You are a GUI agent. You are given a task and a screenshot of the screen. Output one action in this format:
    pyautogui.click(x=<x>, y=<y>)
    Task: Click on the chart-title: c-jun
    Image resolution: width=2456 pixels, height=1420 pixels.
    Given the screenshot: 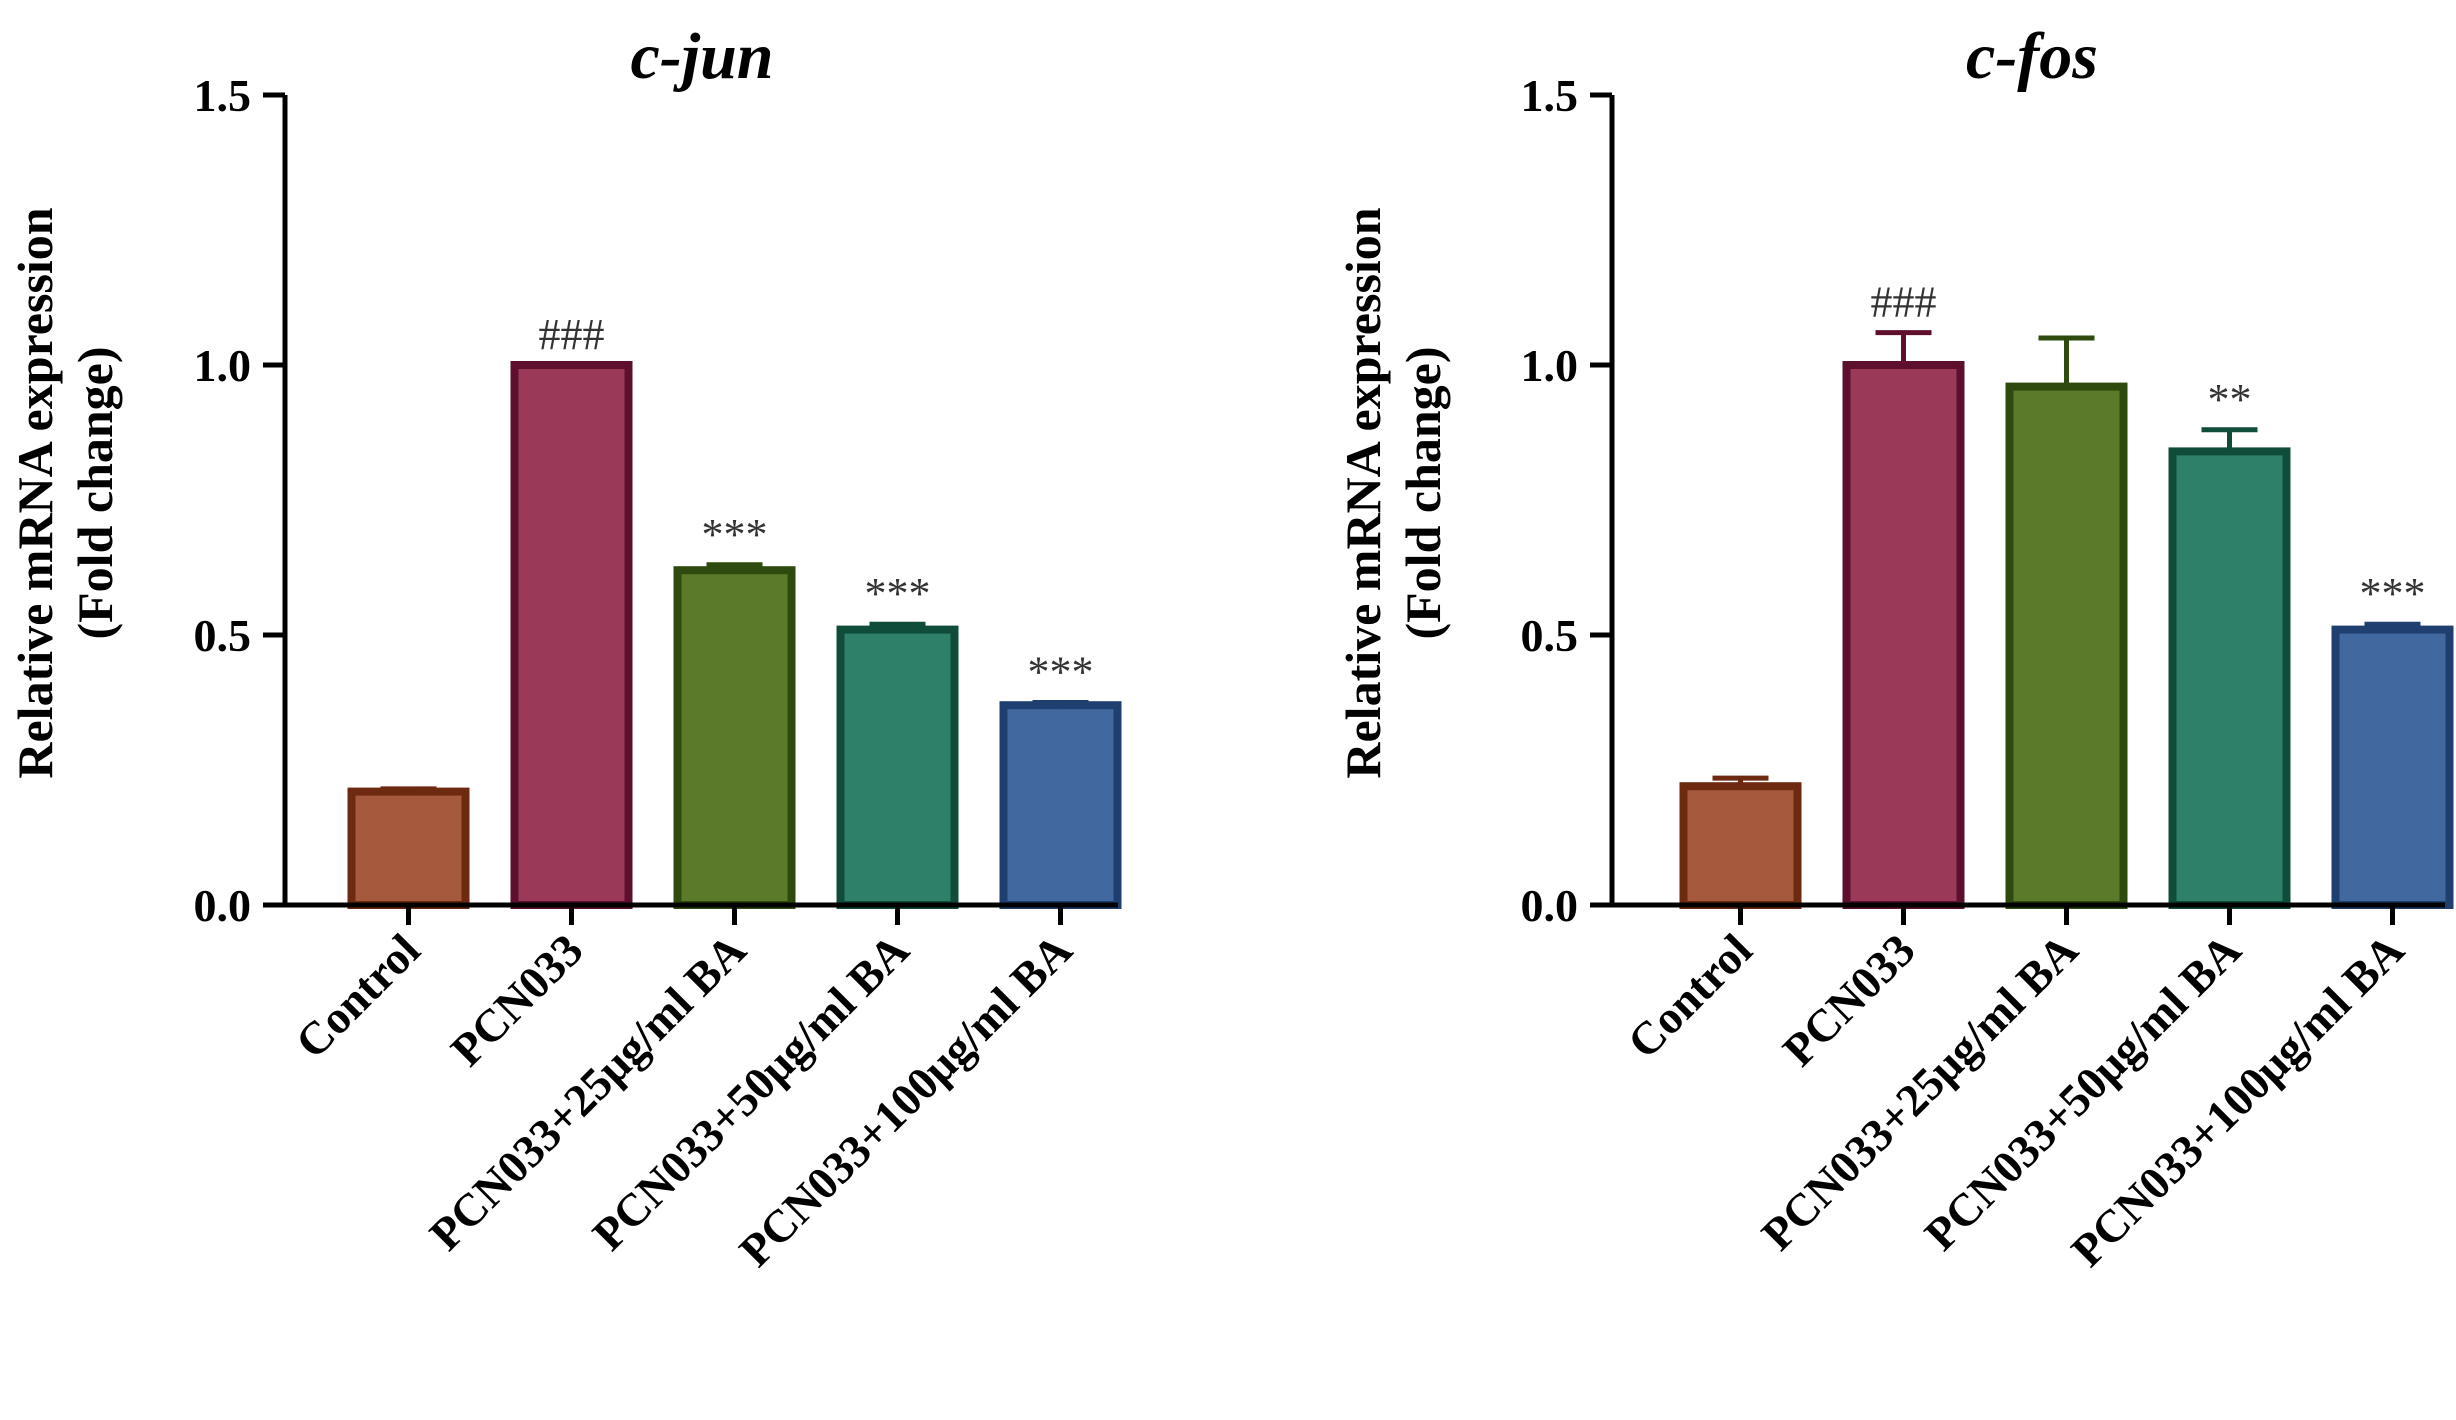 What is the action you would take?
    pyautogui.click(x=701, y=56)
    